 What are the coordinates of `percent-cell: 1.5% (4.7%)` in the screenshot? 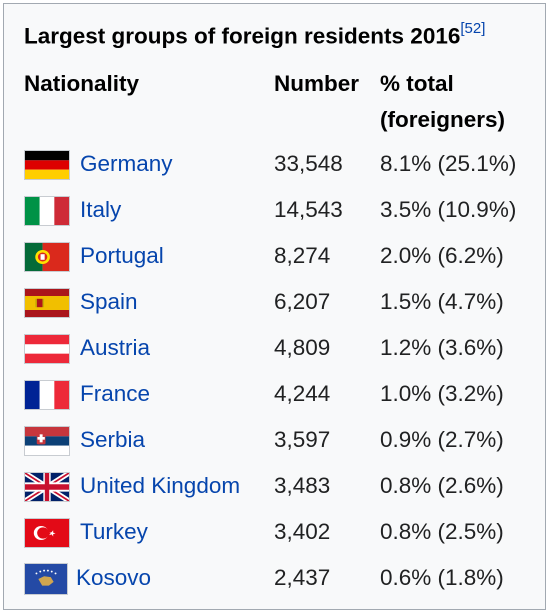 It's located at (442, 301).